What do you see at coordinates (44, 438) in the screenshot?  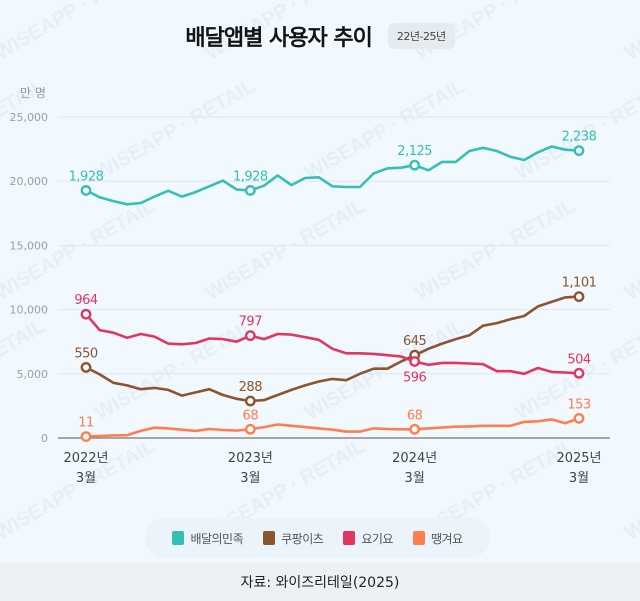 I see `y-tick-label: 0` at bounding box center [44, 438].